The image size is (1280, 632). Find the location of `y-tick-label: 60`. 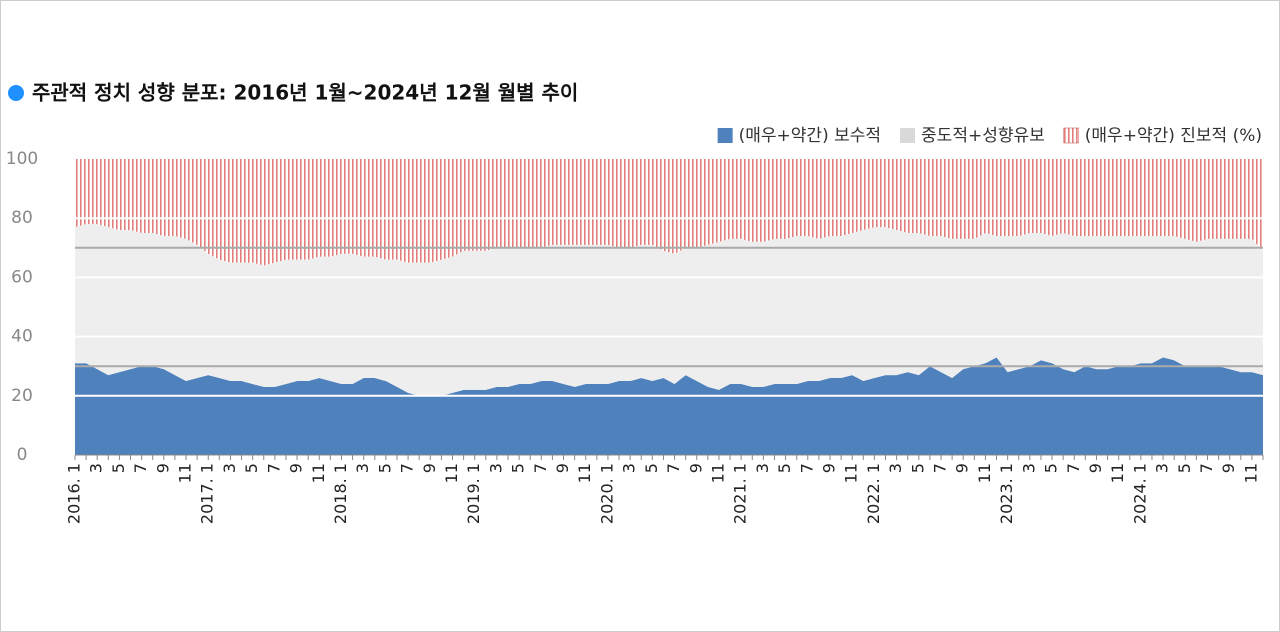

y-tick-label: 60 is located at coordinates (22, 277).